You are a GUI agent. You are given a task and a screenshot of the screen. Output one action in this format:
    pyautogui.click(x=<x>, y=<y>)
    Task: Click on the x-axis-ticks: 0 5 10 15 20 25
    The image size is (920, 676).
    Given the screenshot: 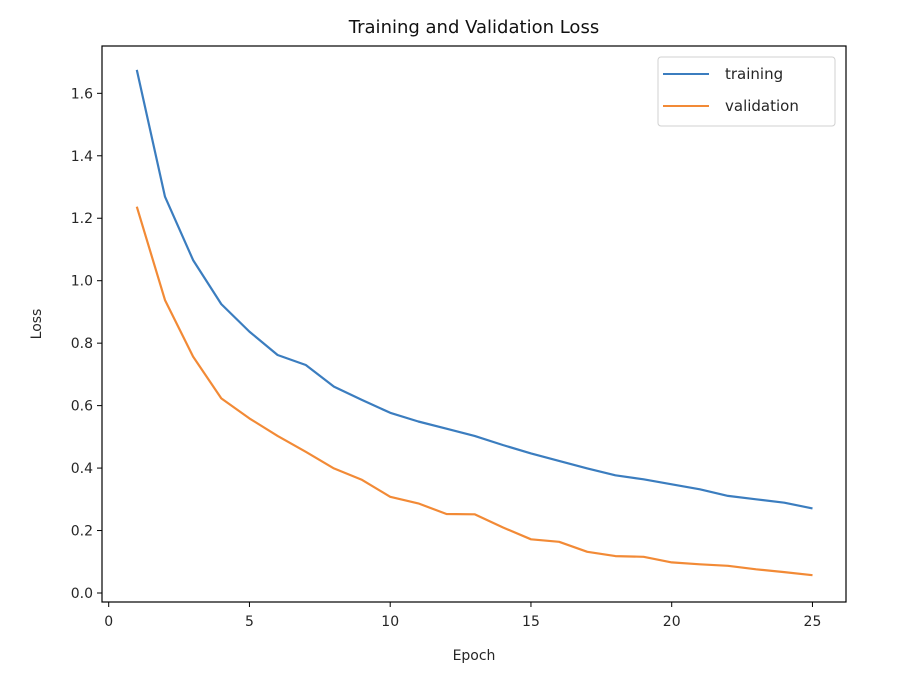 What is the action you would take?
    pyautogui.click(x=462, y=616)
    